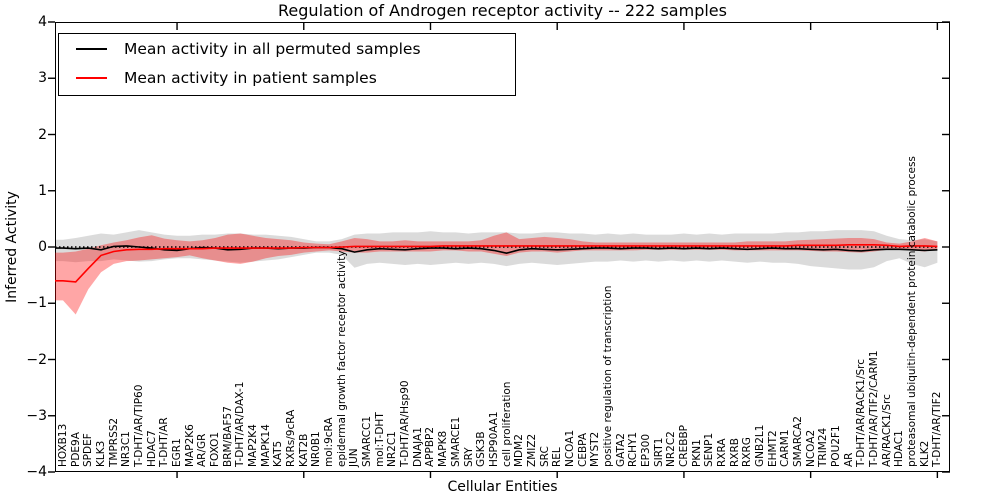 The image size is (1000, 500). I want to click on y-tick-labels: 4 3 2 1 0 −1 −2 −3 −4, so click(23, 250).